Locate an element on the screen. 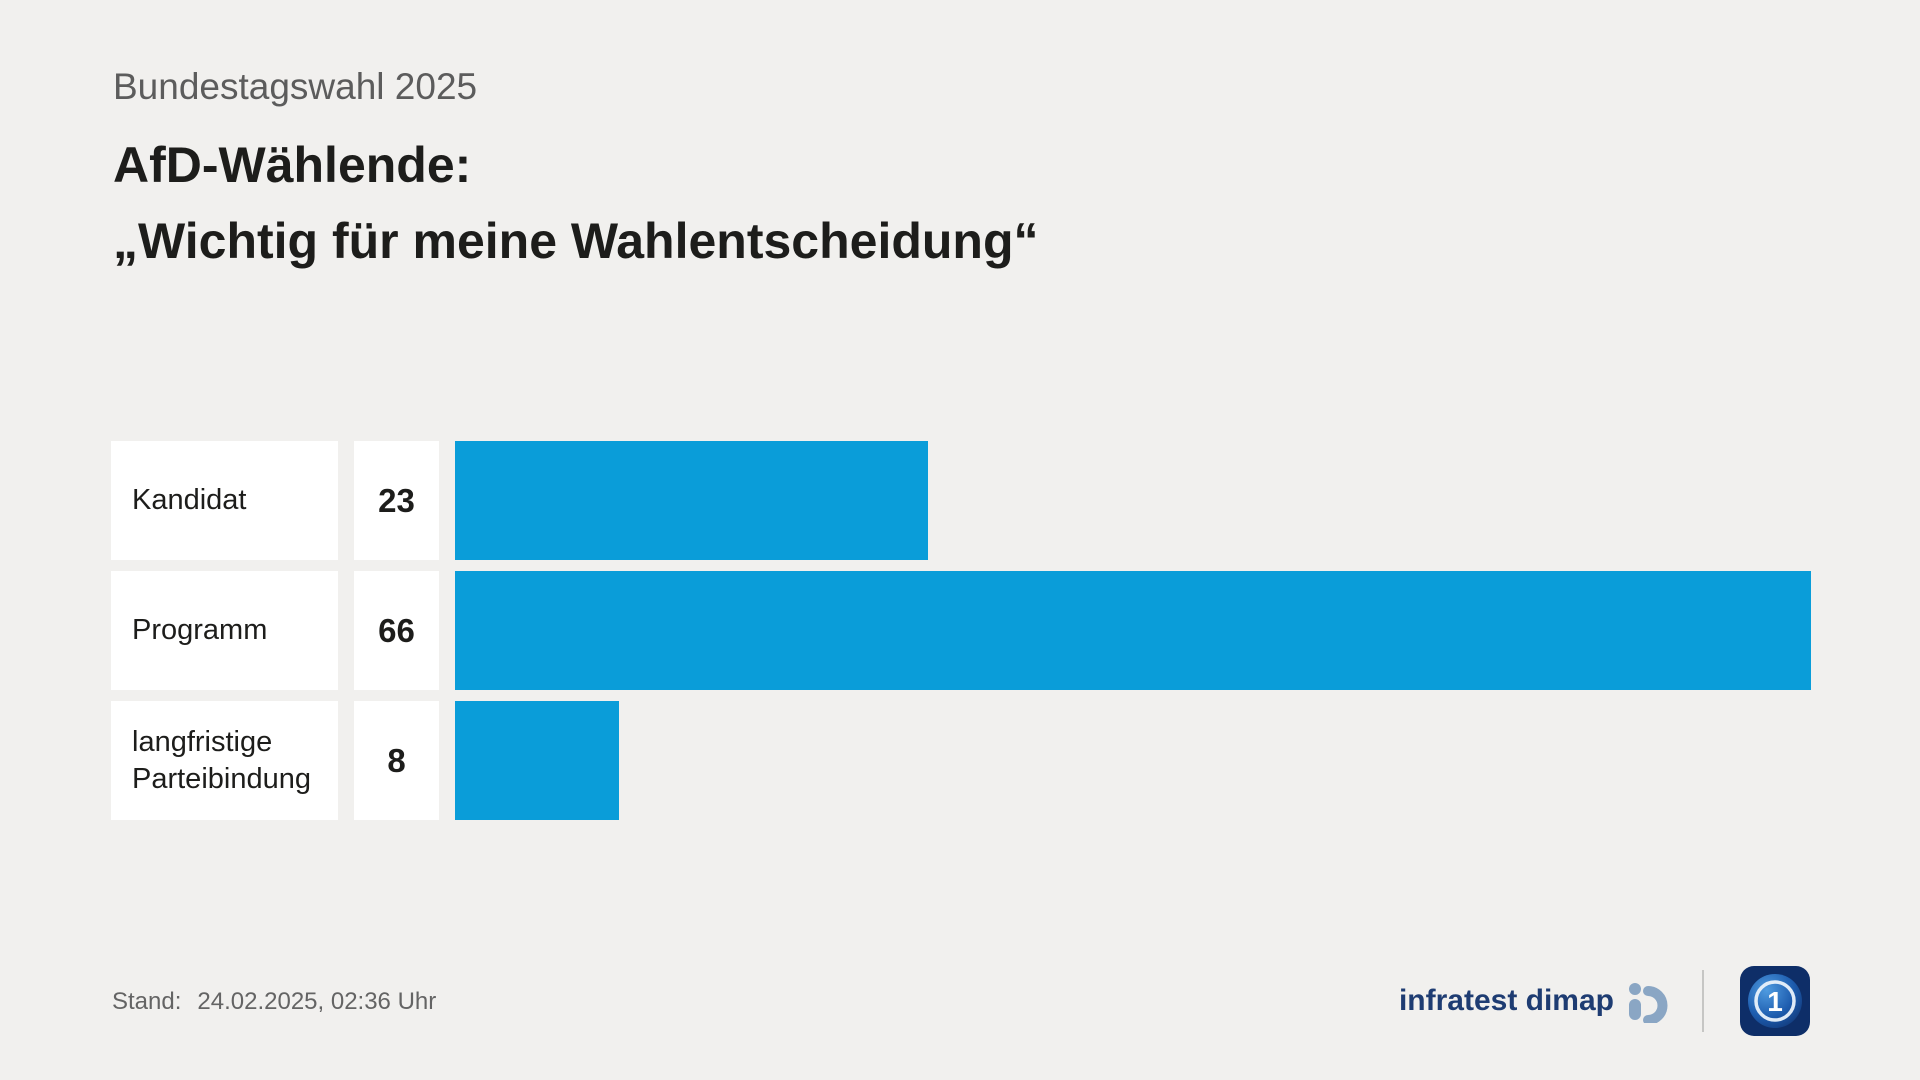 This screenshot has height=1080, width=1920. stand-value: 24.02.2025, 02:36 Uhr is located at coordinates (317, 1001).